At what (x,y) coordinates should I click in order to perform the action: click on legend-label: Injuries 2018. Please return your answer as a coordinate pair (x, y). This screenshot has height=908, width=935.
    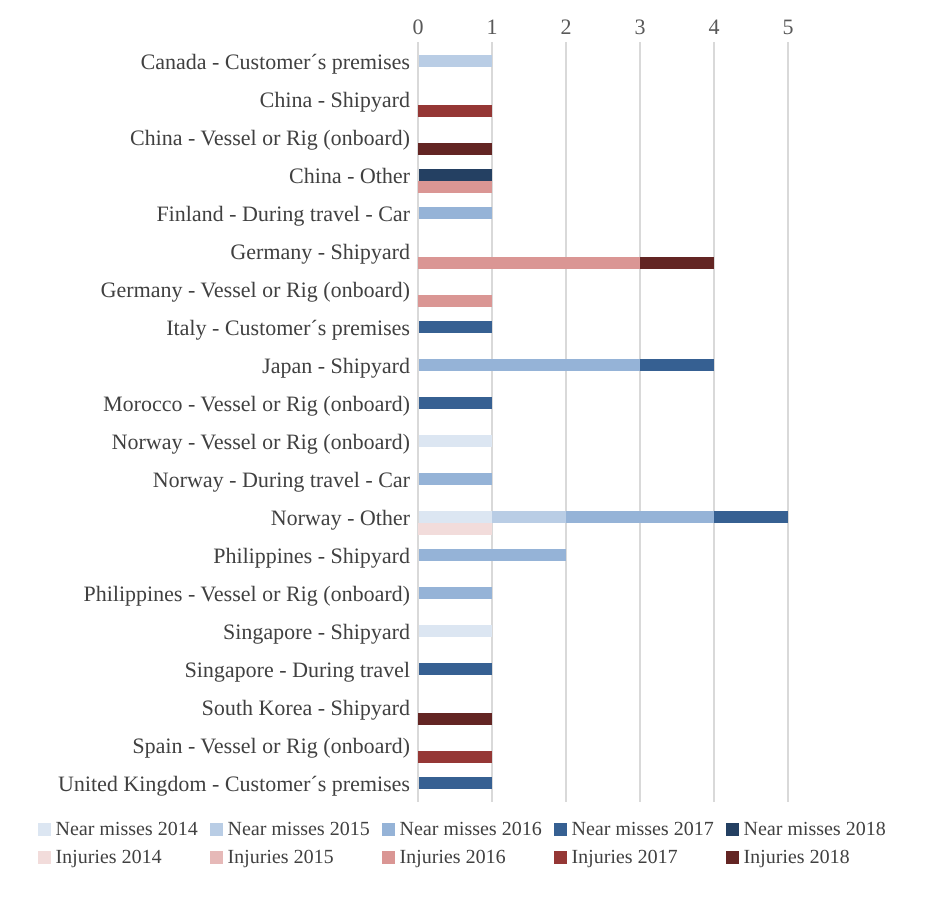
    Looking at the image, I should click on (797, 857).